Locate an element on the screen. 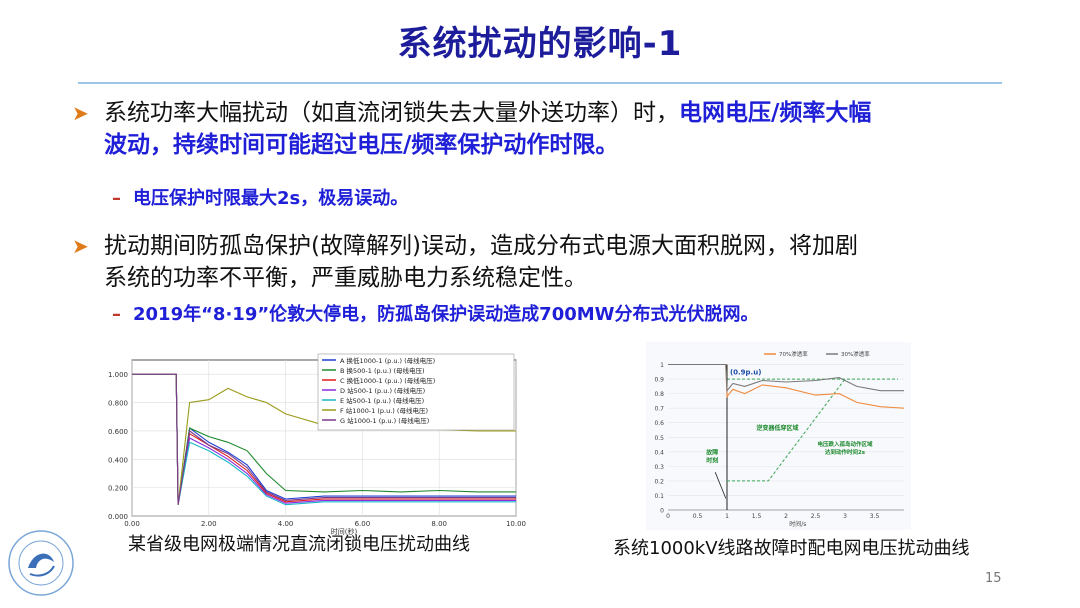  x-tick-label: 0 is located at coordinates (668, 516).